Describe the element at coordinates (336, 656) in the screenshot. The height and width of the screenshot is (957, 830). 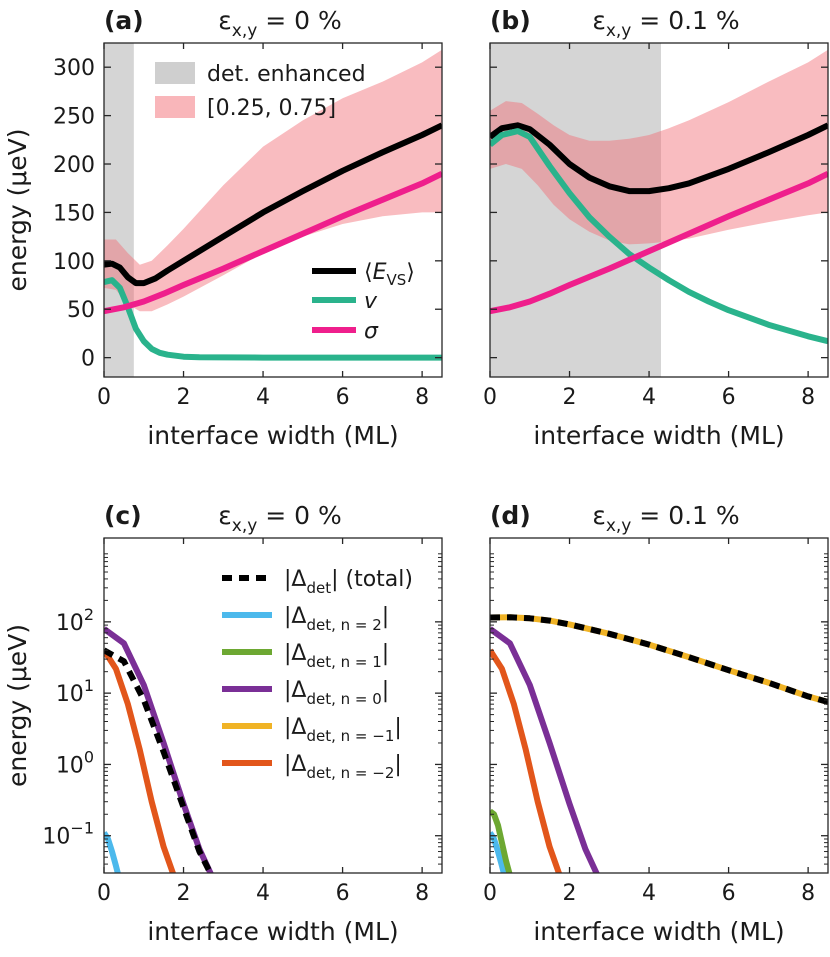
I see `legend-label: |Δdet, n = 1|` at that location.